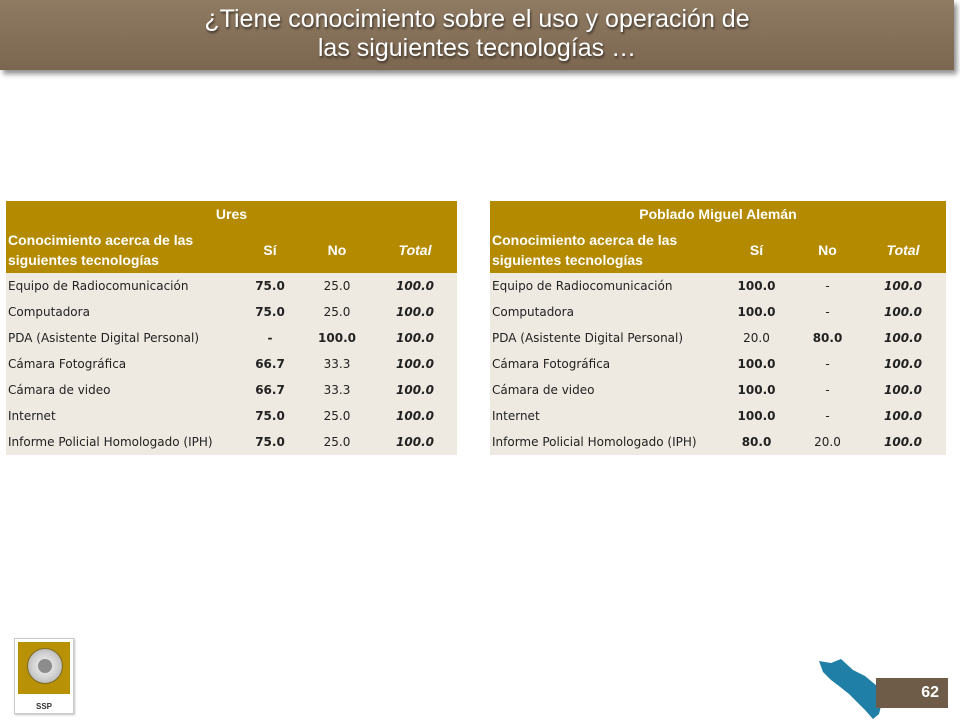 This screenshot has height=720, width=960. What do you see at coordinates (827, 338) in the screenshot?
I see `cell-no: 80.0` at bounding box center [827, 338].